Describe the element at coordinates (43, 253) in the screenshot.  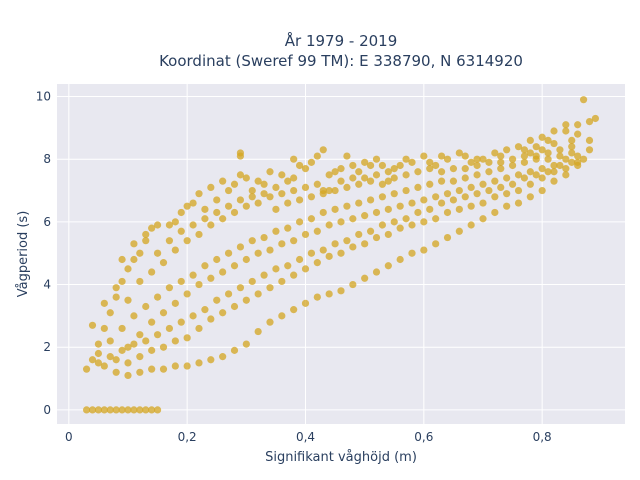
I see `y-axis-ticks: 0 2 4 6 8 10` at that location.